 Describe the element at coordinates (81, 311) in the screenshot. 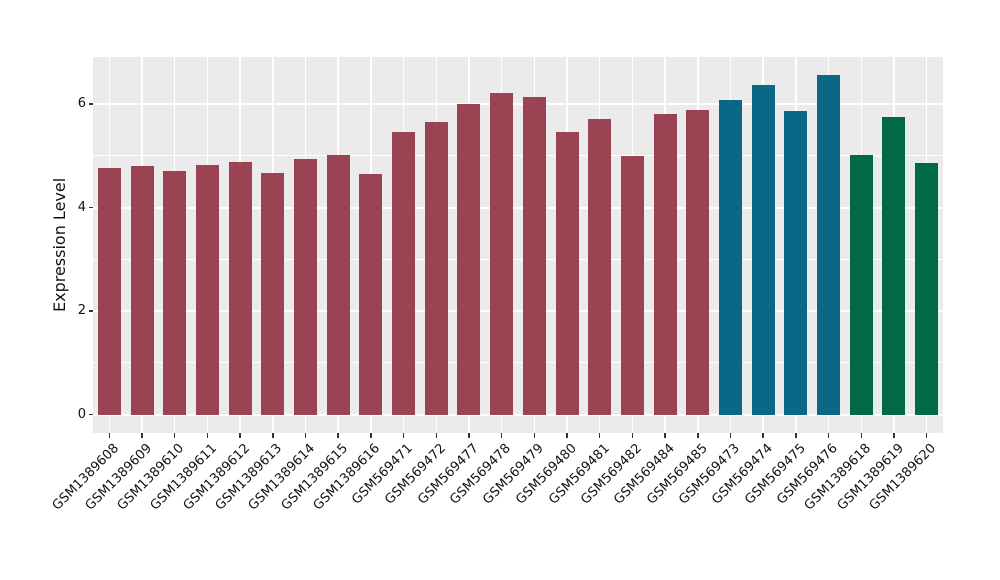

I see `y-tick-label: 2` at that location.